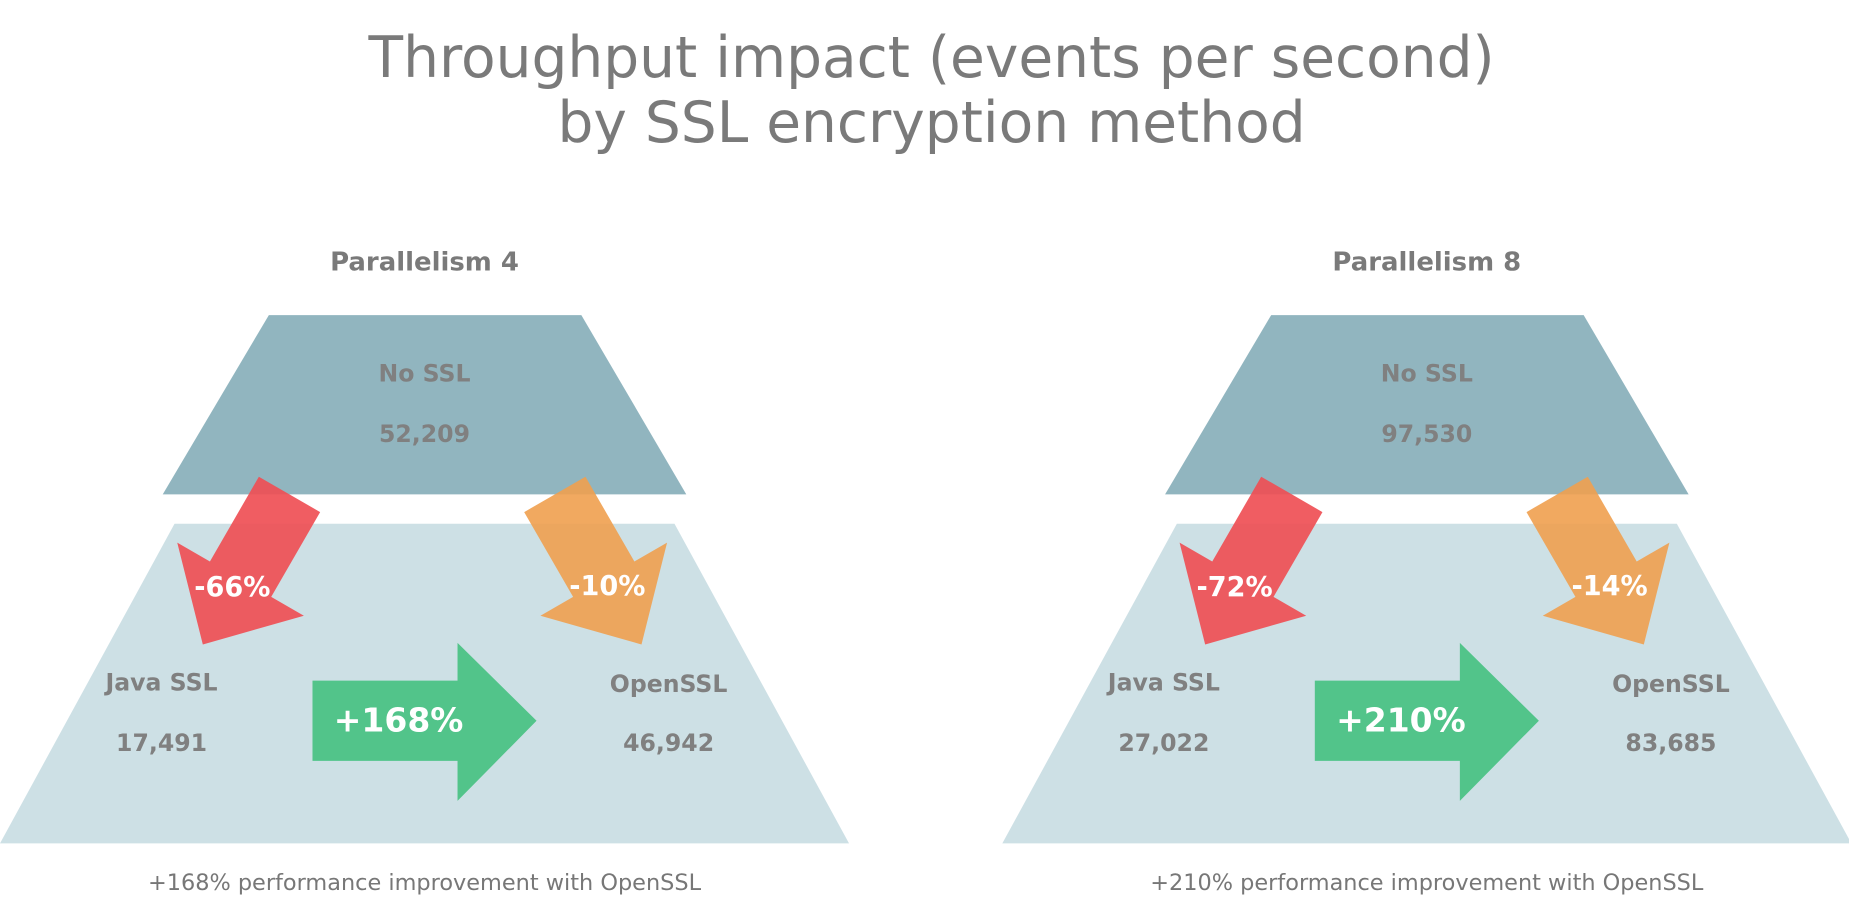  What do you see at coordinates (424, 434) in the screenshot?
I see `node-value: 52,209` at bounding box center [424, 434].